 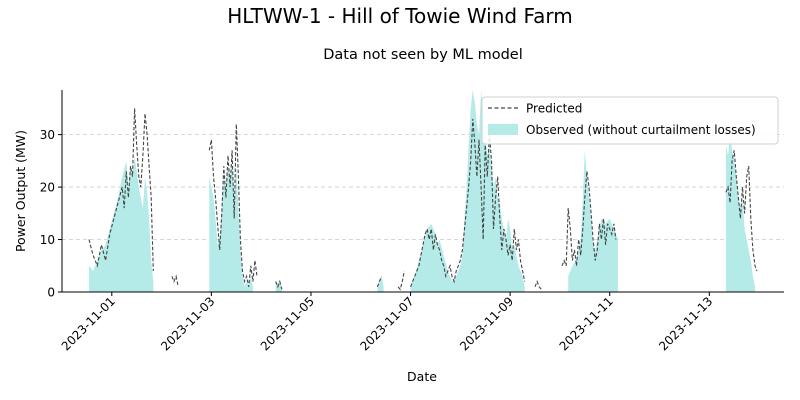 I want to click on x-tick-label: 2023-11-09, so click(x=486, y=323).